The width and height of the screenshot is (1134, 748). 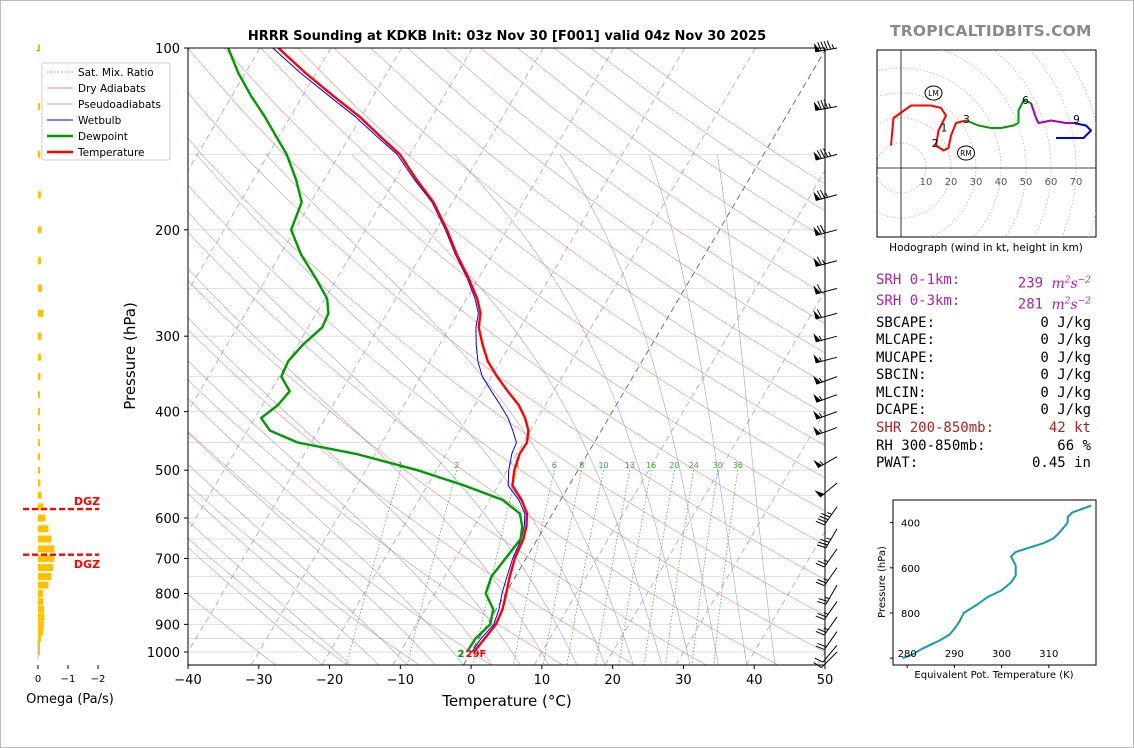 I want to click on stat-value: 66 %, so click(x=1074, y=445).